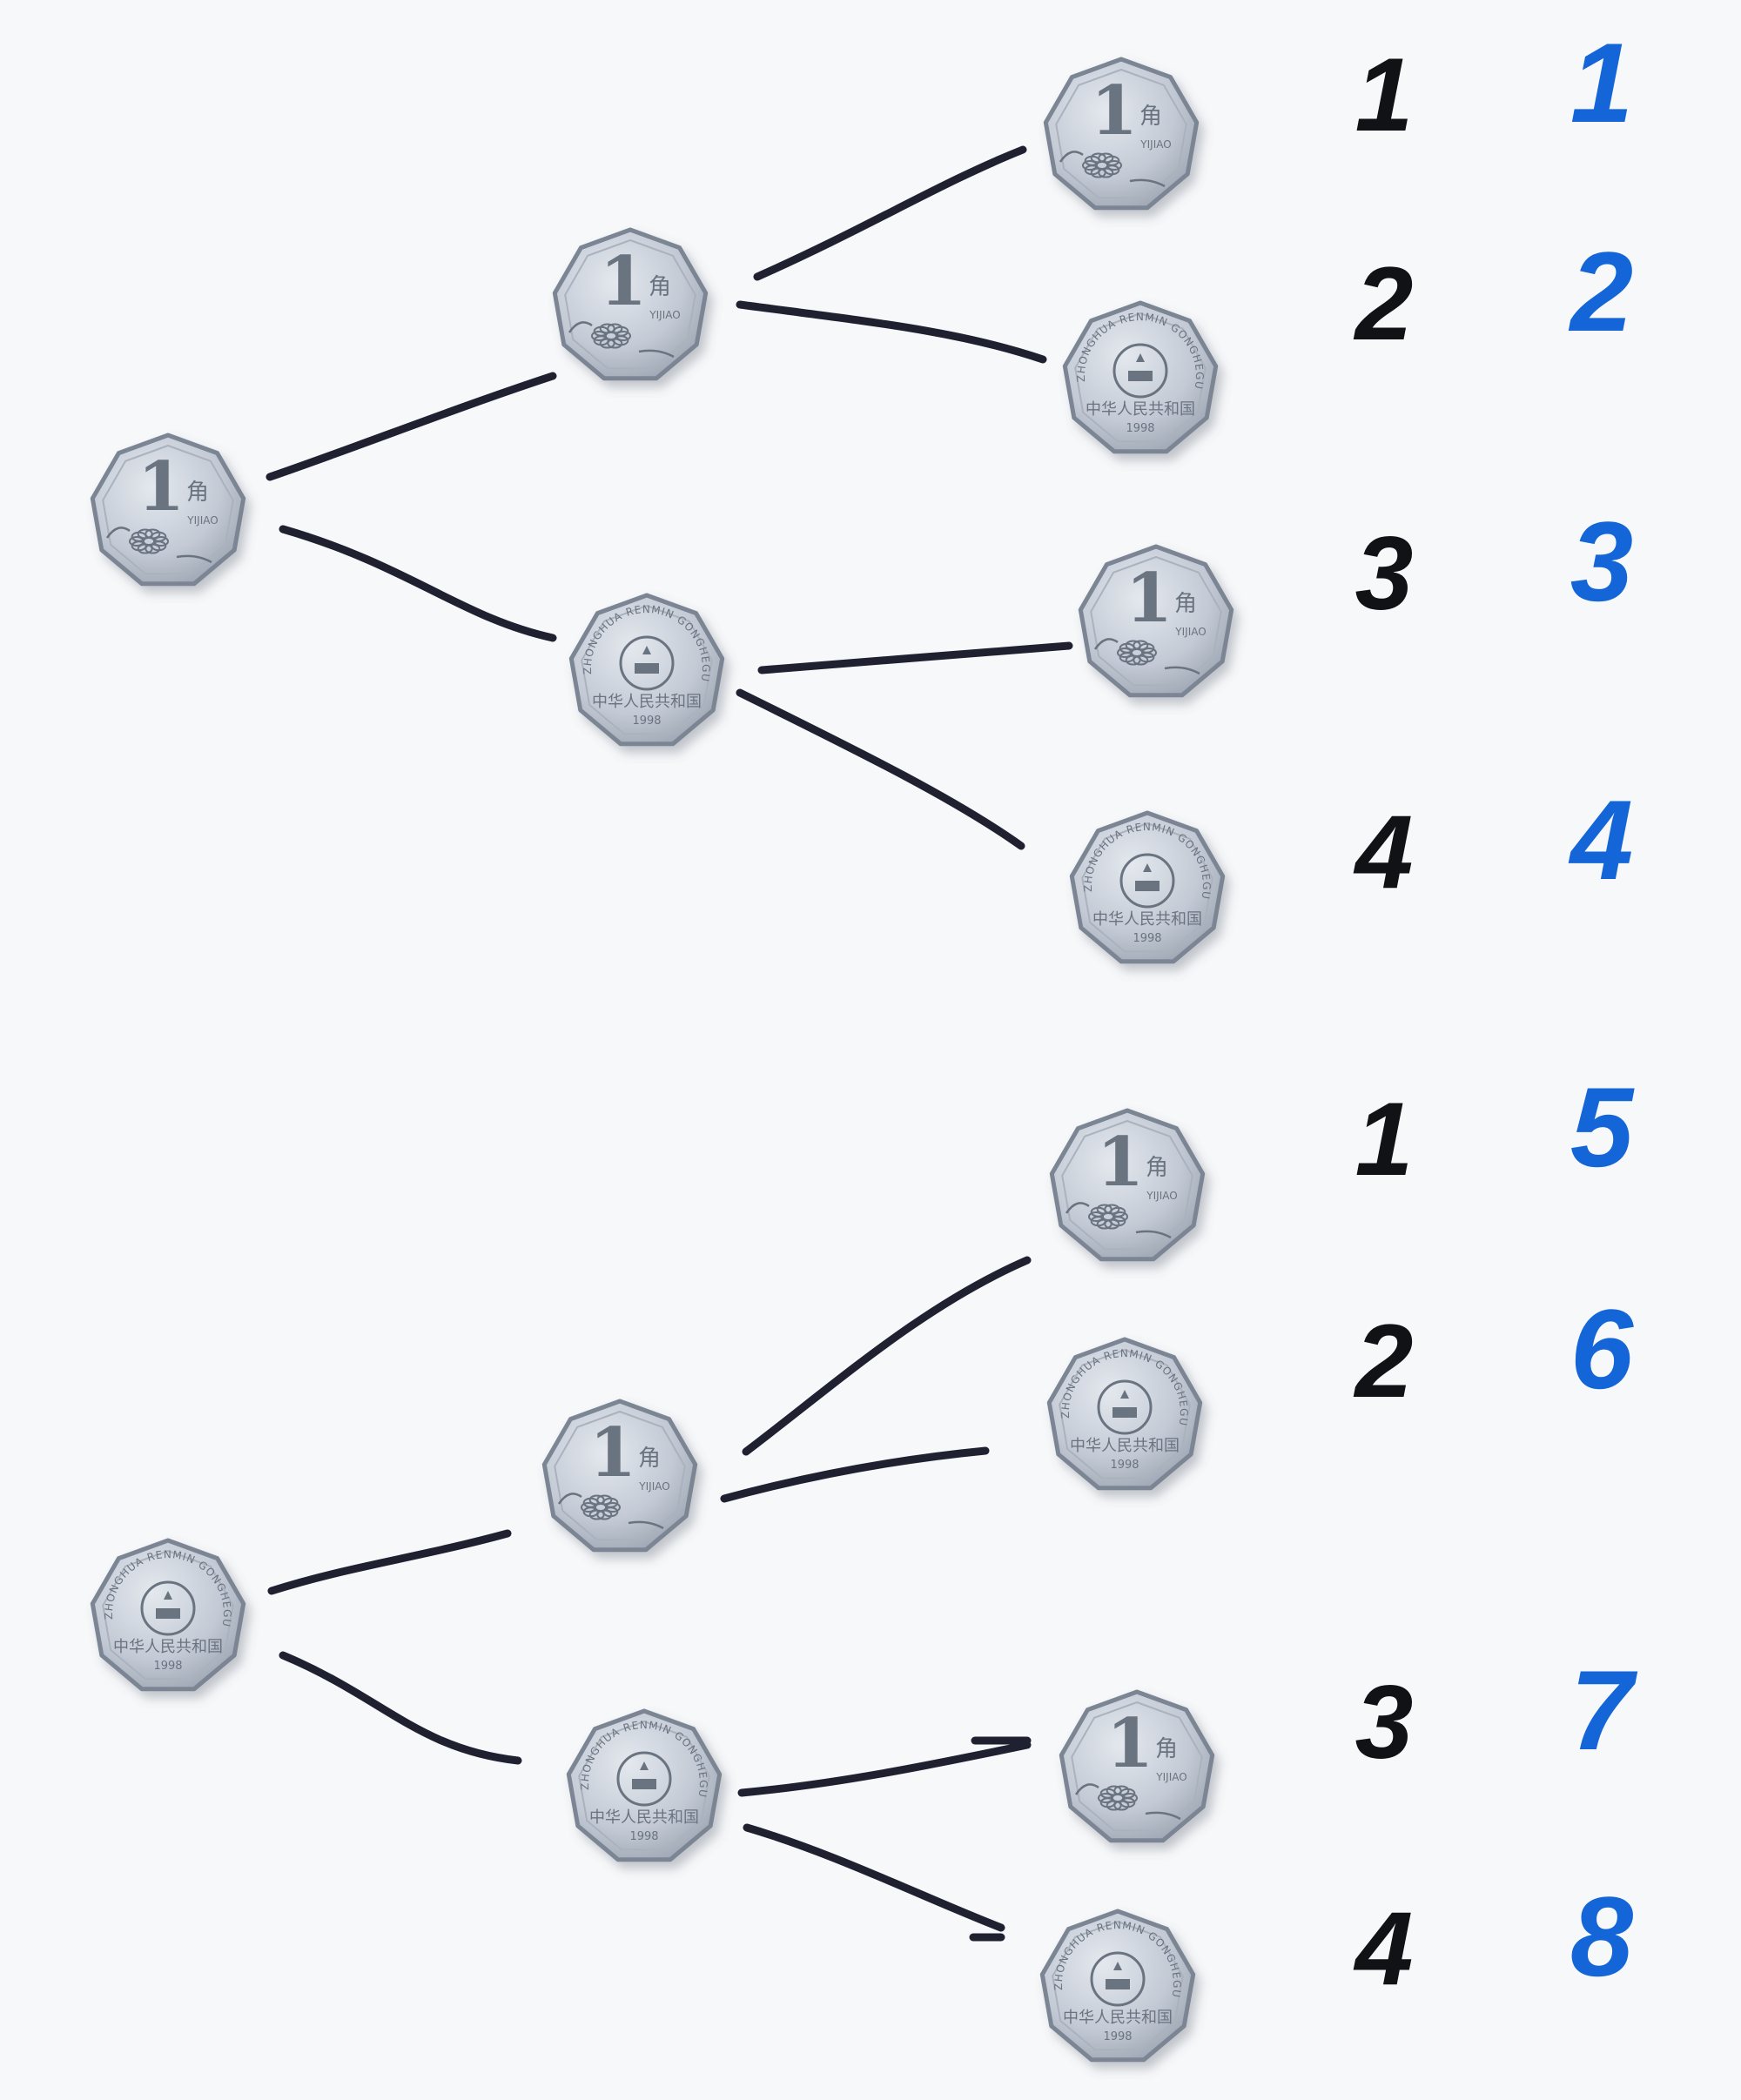 Image resolution: width=1741 pixels, height=2100 pixels. What do you see at coordinates (1600, 291) in the screenshot?
I see `blue-outcome-number: 2` at bounding box center [1600, 291].